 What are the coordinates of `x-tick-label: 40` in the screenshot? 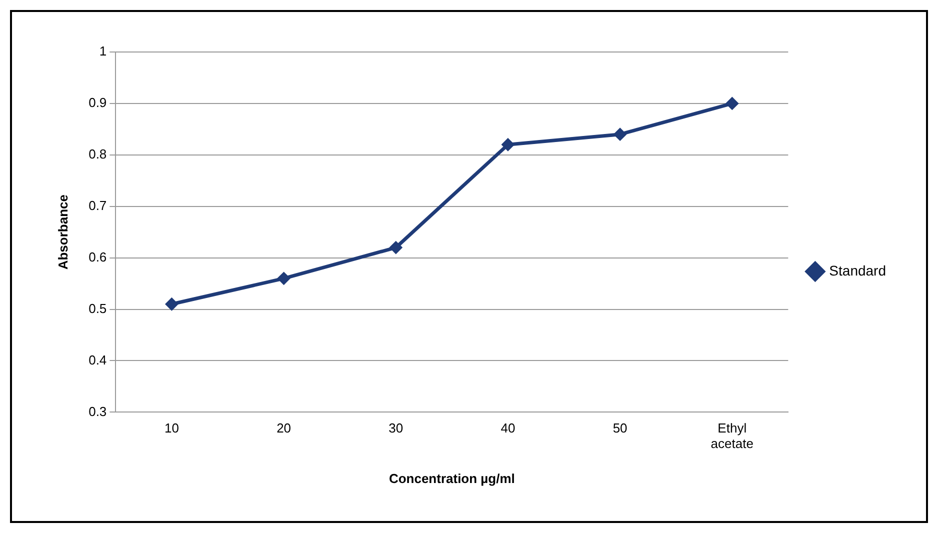 It's located at (508, 428).